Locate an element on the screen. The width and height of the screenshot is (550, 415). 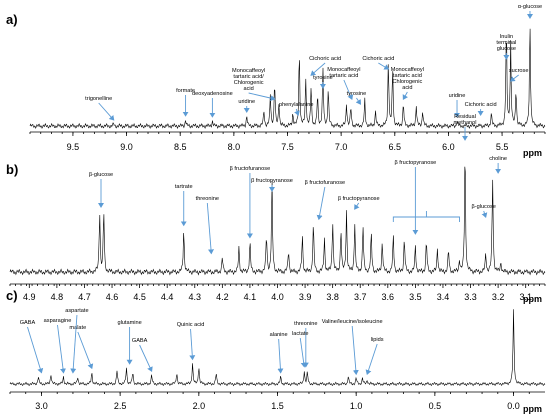
x-tick-label: 7.5 is located at coordinates (287, 147).